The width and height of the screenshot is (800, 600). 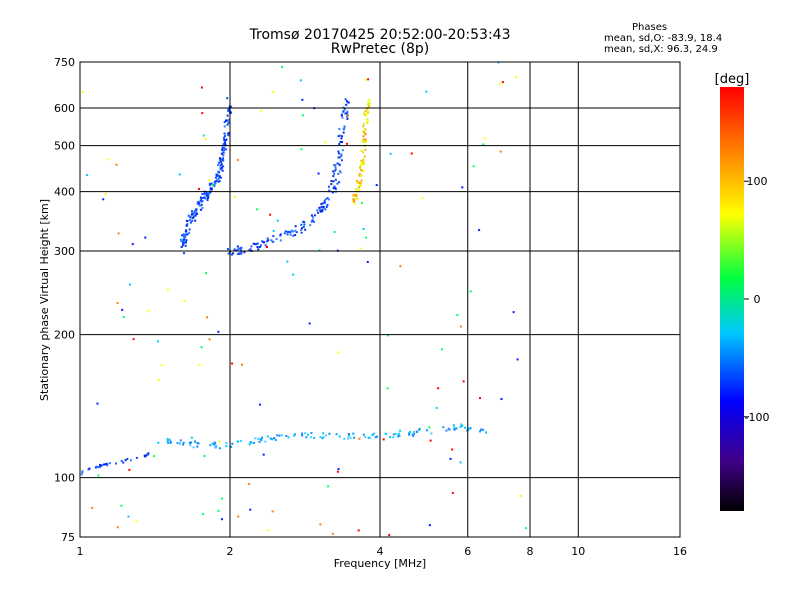 I want to click on colorbar, so click(x=732, y=299).